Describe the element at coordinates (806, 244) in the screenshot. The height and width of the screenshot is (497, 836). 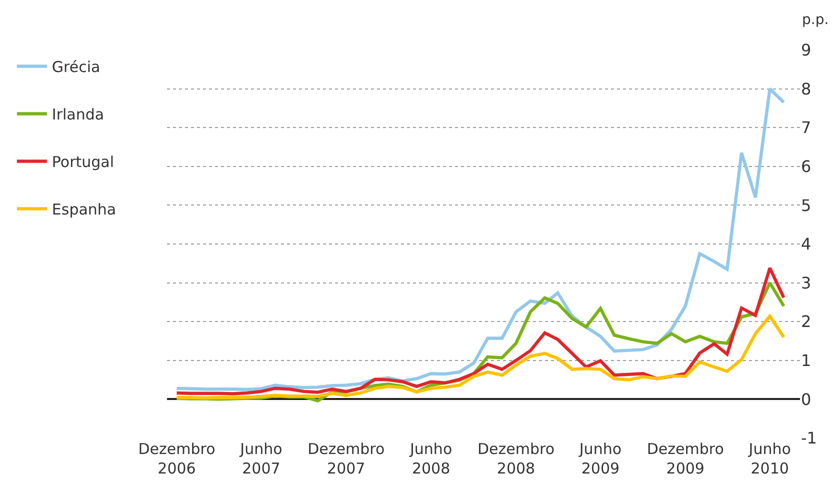
I see `y-tick-label: 4` at that location.